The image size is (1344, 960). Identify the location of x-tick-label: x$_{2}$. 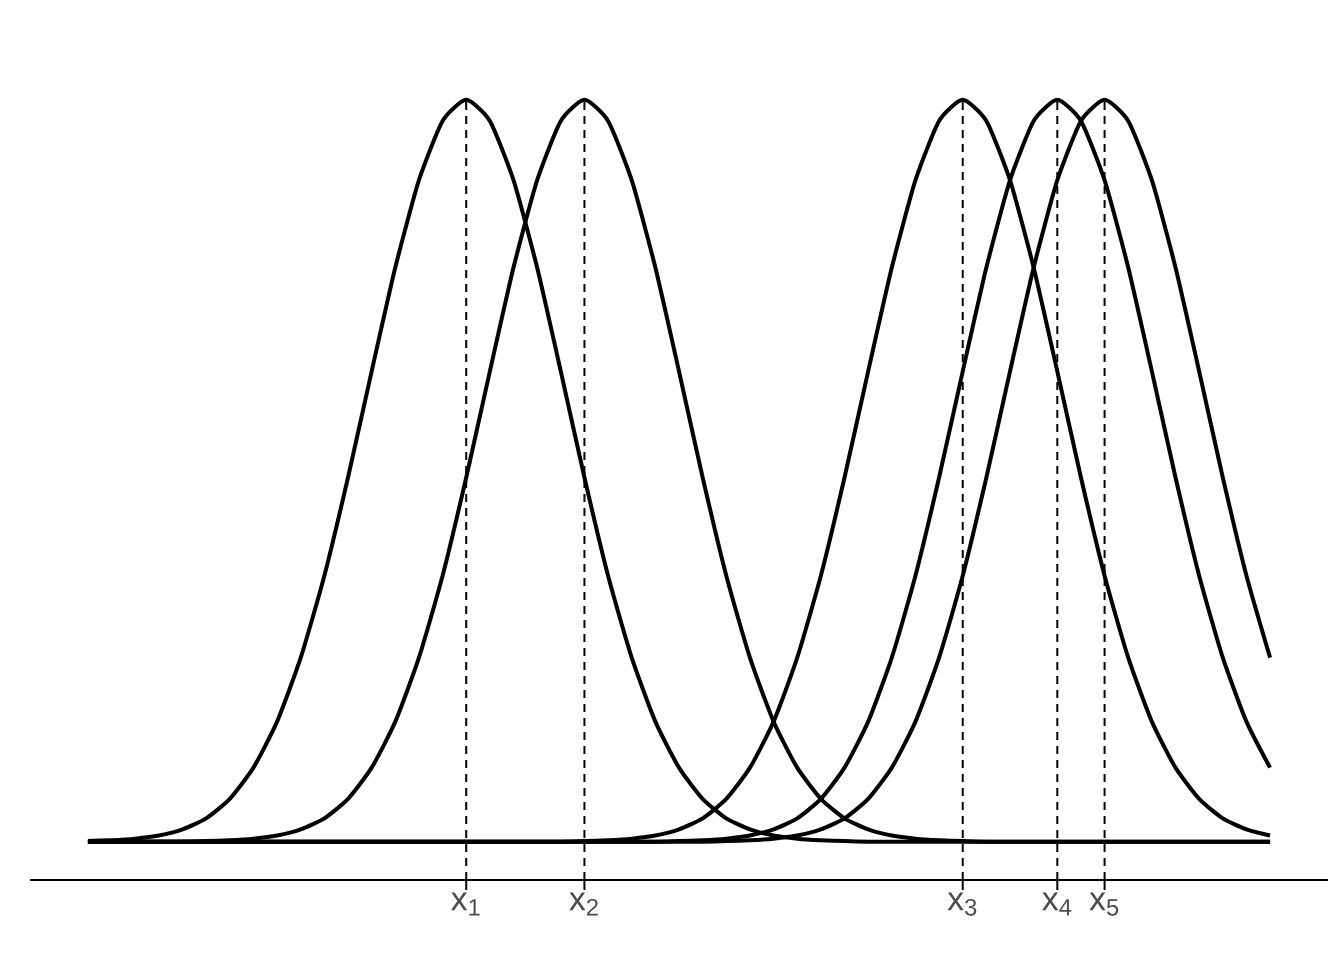
(583, 904).